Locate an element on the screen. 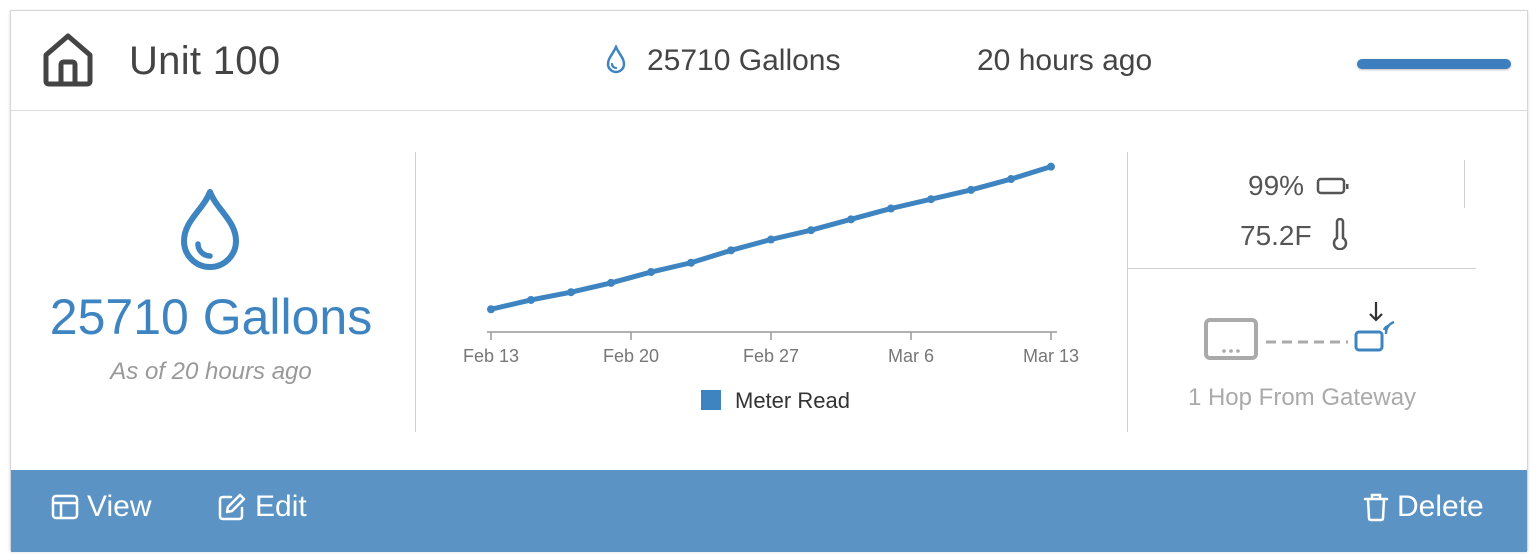 The width and height of the screenshot is (1538, 560). view-icon is located at coordinates (65, 507).